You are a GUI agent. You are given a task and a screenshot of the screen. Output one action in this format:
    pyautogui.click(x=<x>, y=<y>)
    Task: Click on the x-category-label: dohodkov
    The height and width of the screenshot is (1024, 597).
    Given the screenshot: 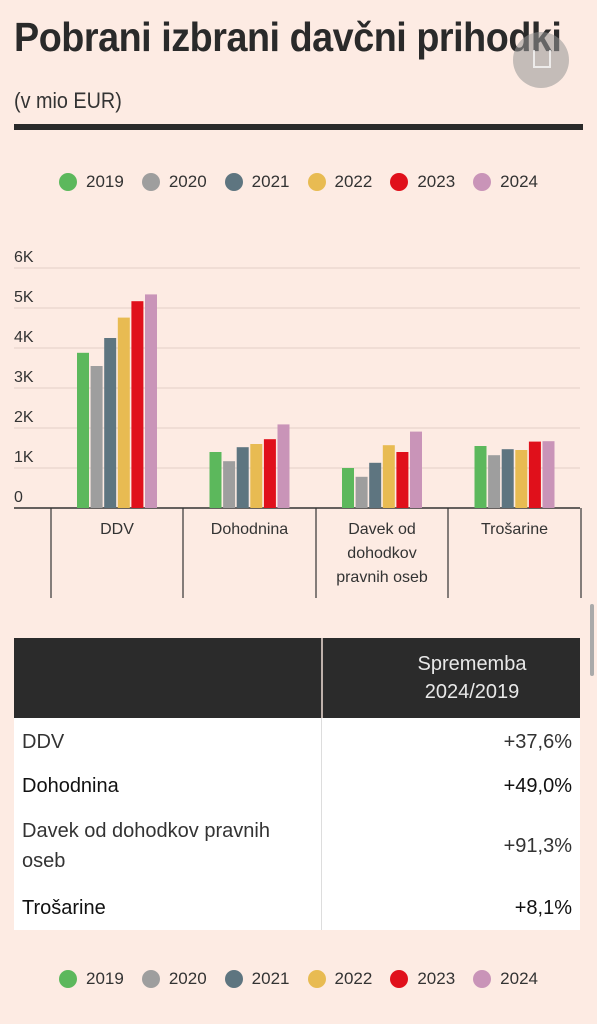 What is the action you would take?
    pyautogui.click(x=381, y=553)
    